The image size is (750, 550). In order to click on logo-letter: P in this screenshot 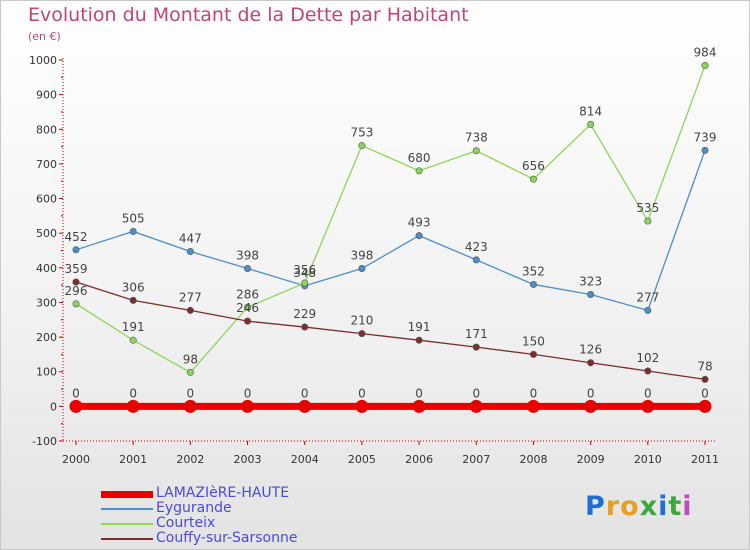, I will do `click(595, 506)`.